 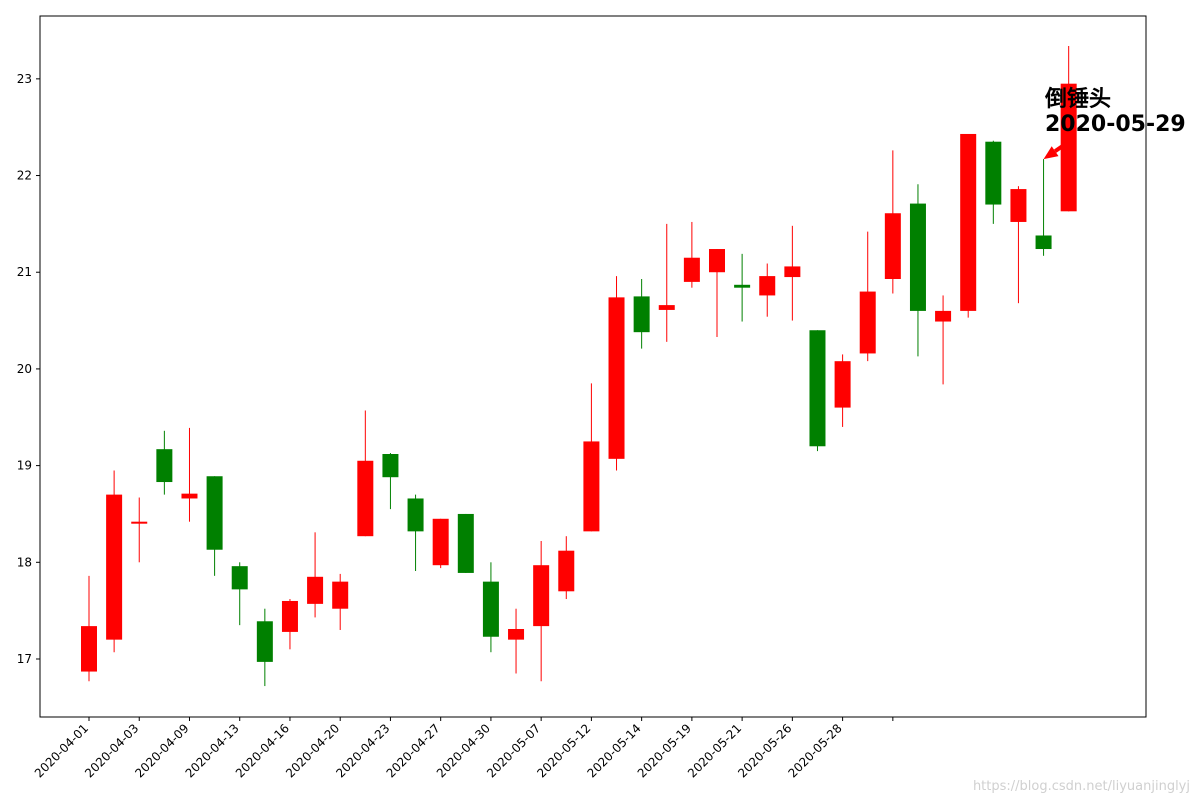 What do you see at coordinates (1051, 153) in the screenshot?
I see `annotation-arrow-head` at bounding box center [1051, 153].